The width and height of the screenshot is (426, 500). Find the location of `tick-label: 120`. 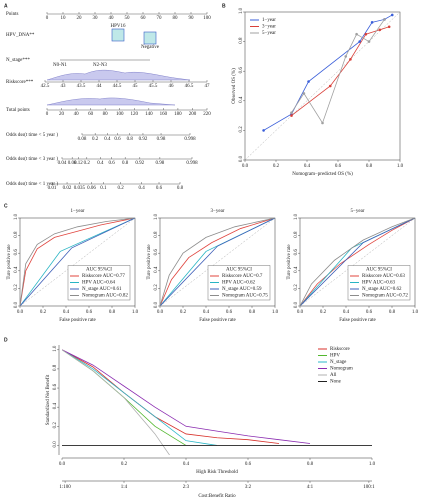

tick-label: 120 is located at coordinates (135, 114).